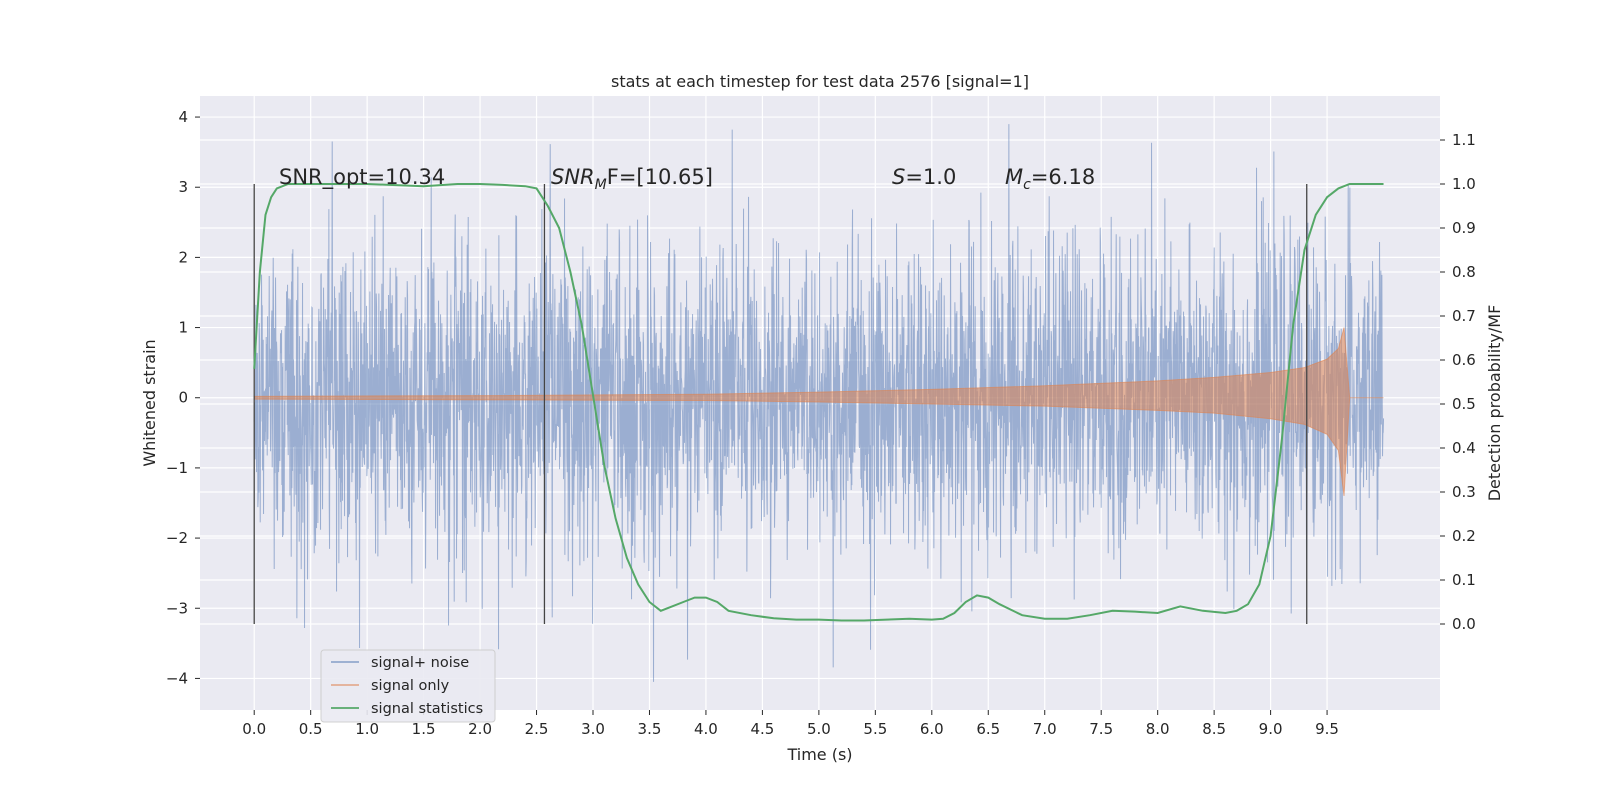 This screenshot has height=800, width=1600. Describe the element at coordinates (177, 538) in the screenshot. I see `y-tick-label: −2` at that location.